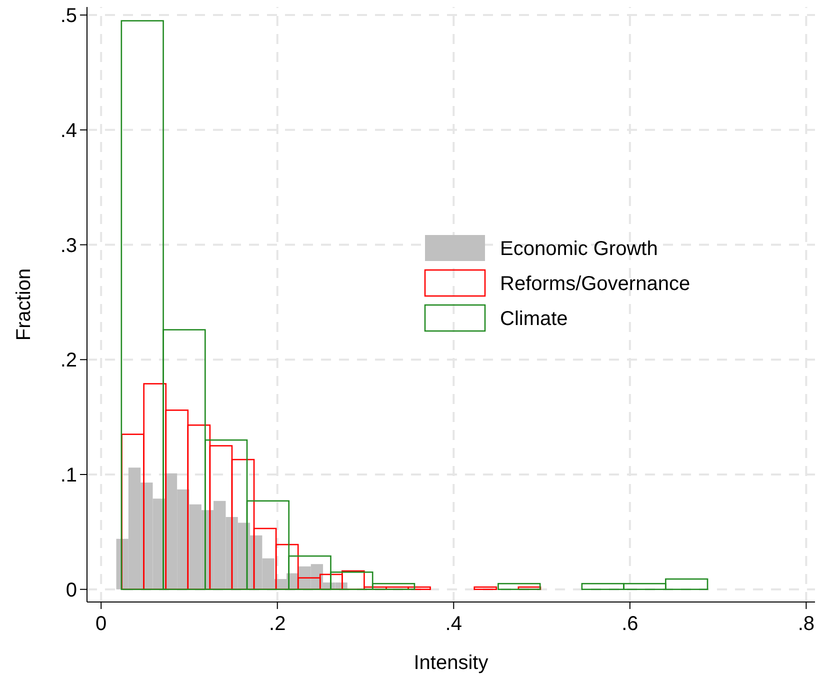 The height and width of the screenshot is (685, 817). I want to click on x-axis-title: Intensity, so click(451, 663).